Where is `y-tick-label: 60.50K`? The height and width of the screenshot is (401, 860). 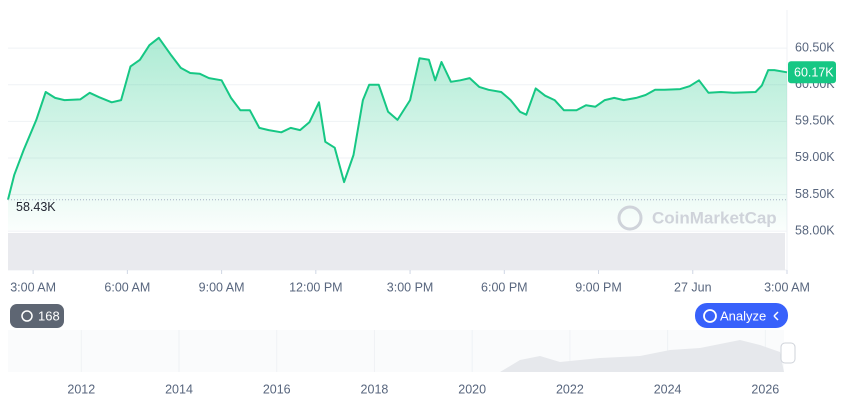
y-tick-label: 60.50K is located at coordinates (815, 47).